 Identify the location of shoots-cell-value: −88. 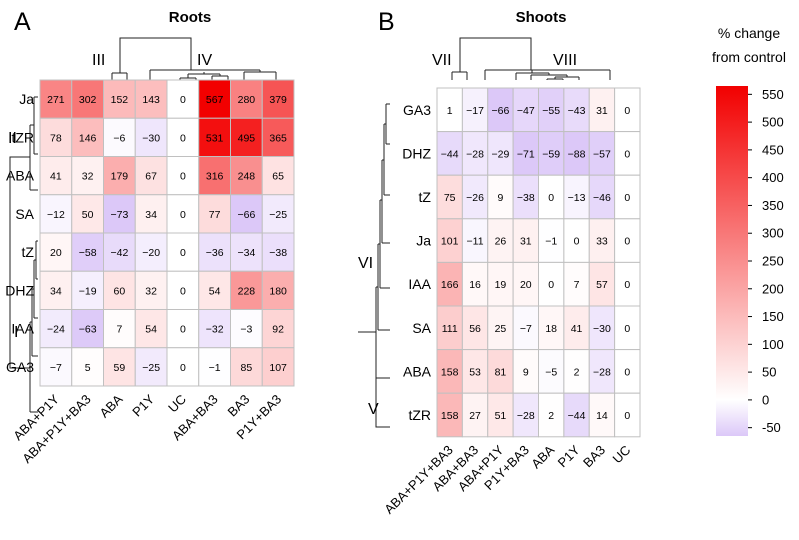
(577, 154).